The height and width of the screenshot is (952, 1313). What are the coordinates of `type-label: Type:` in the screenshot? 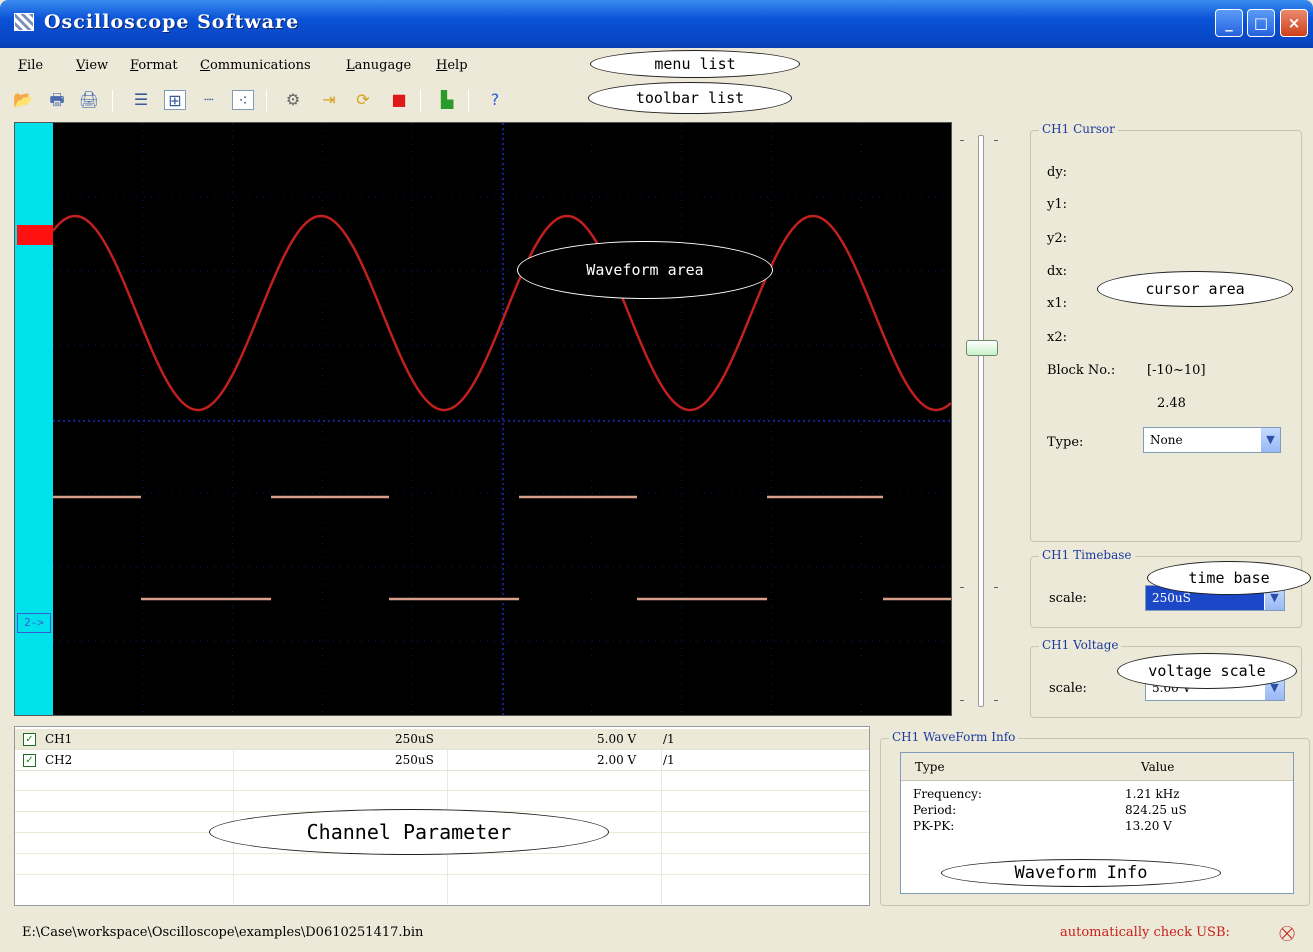 It's located at (1065, 442).